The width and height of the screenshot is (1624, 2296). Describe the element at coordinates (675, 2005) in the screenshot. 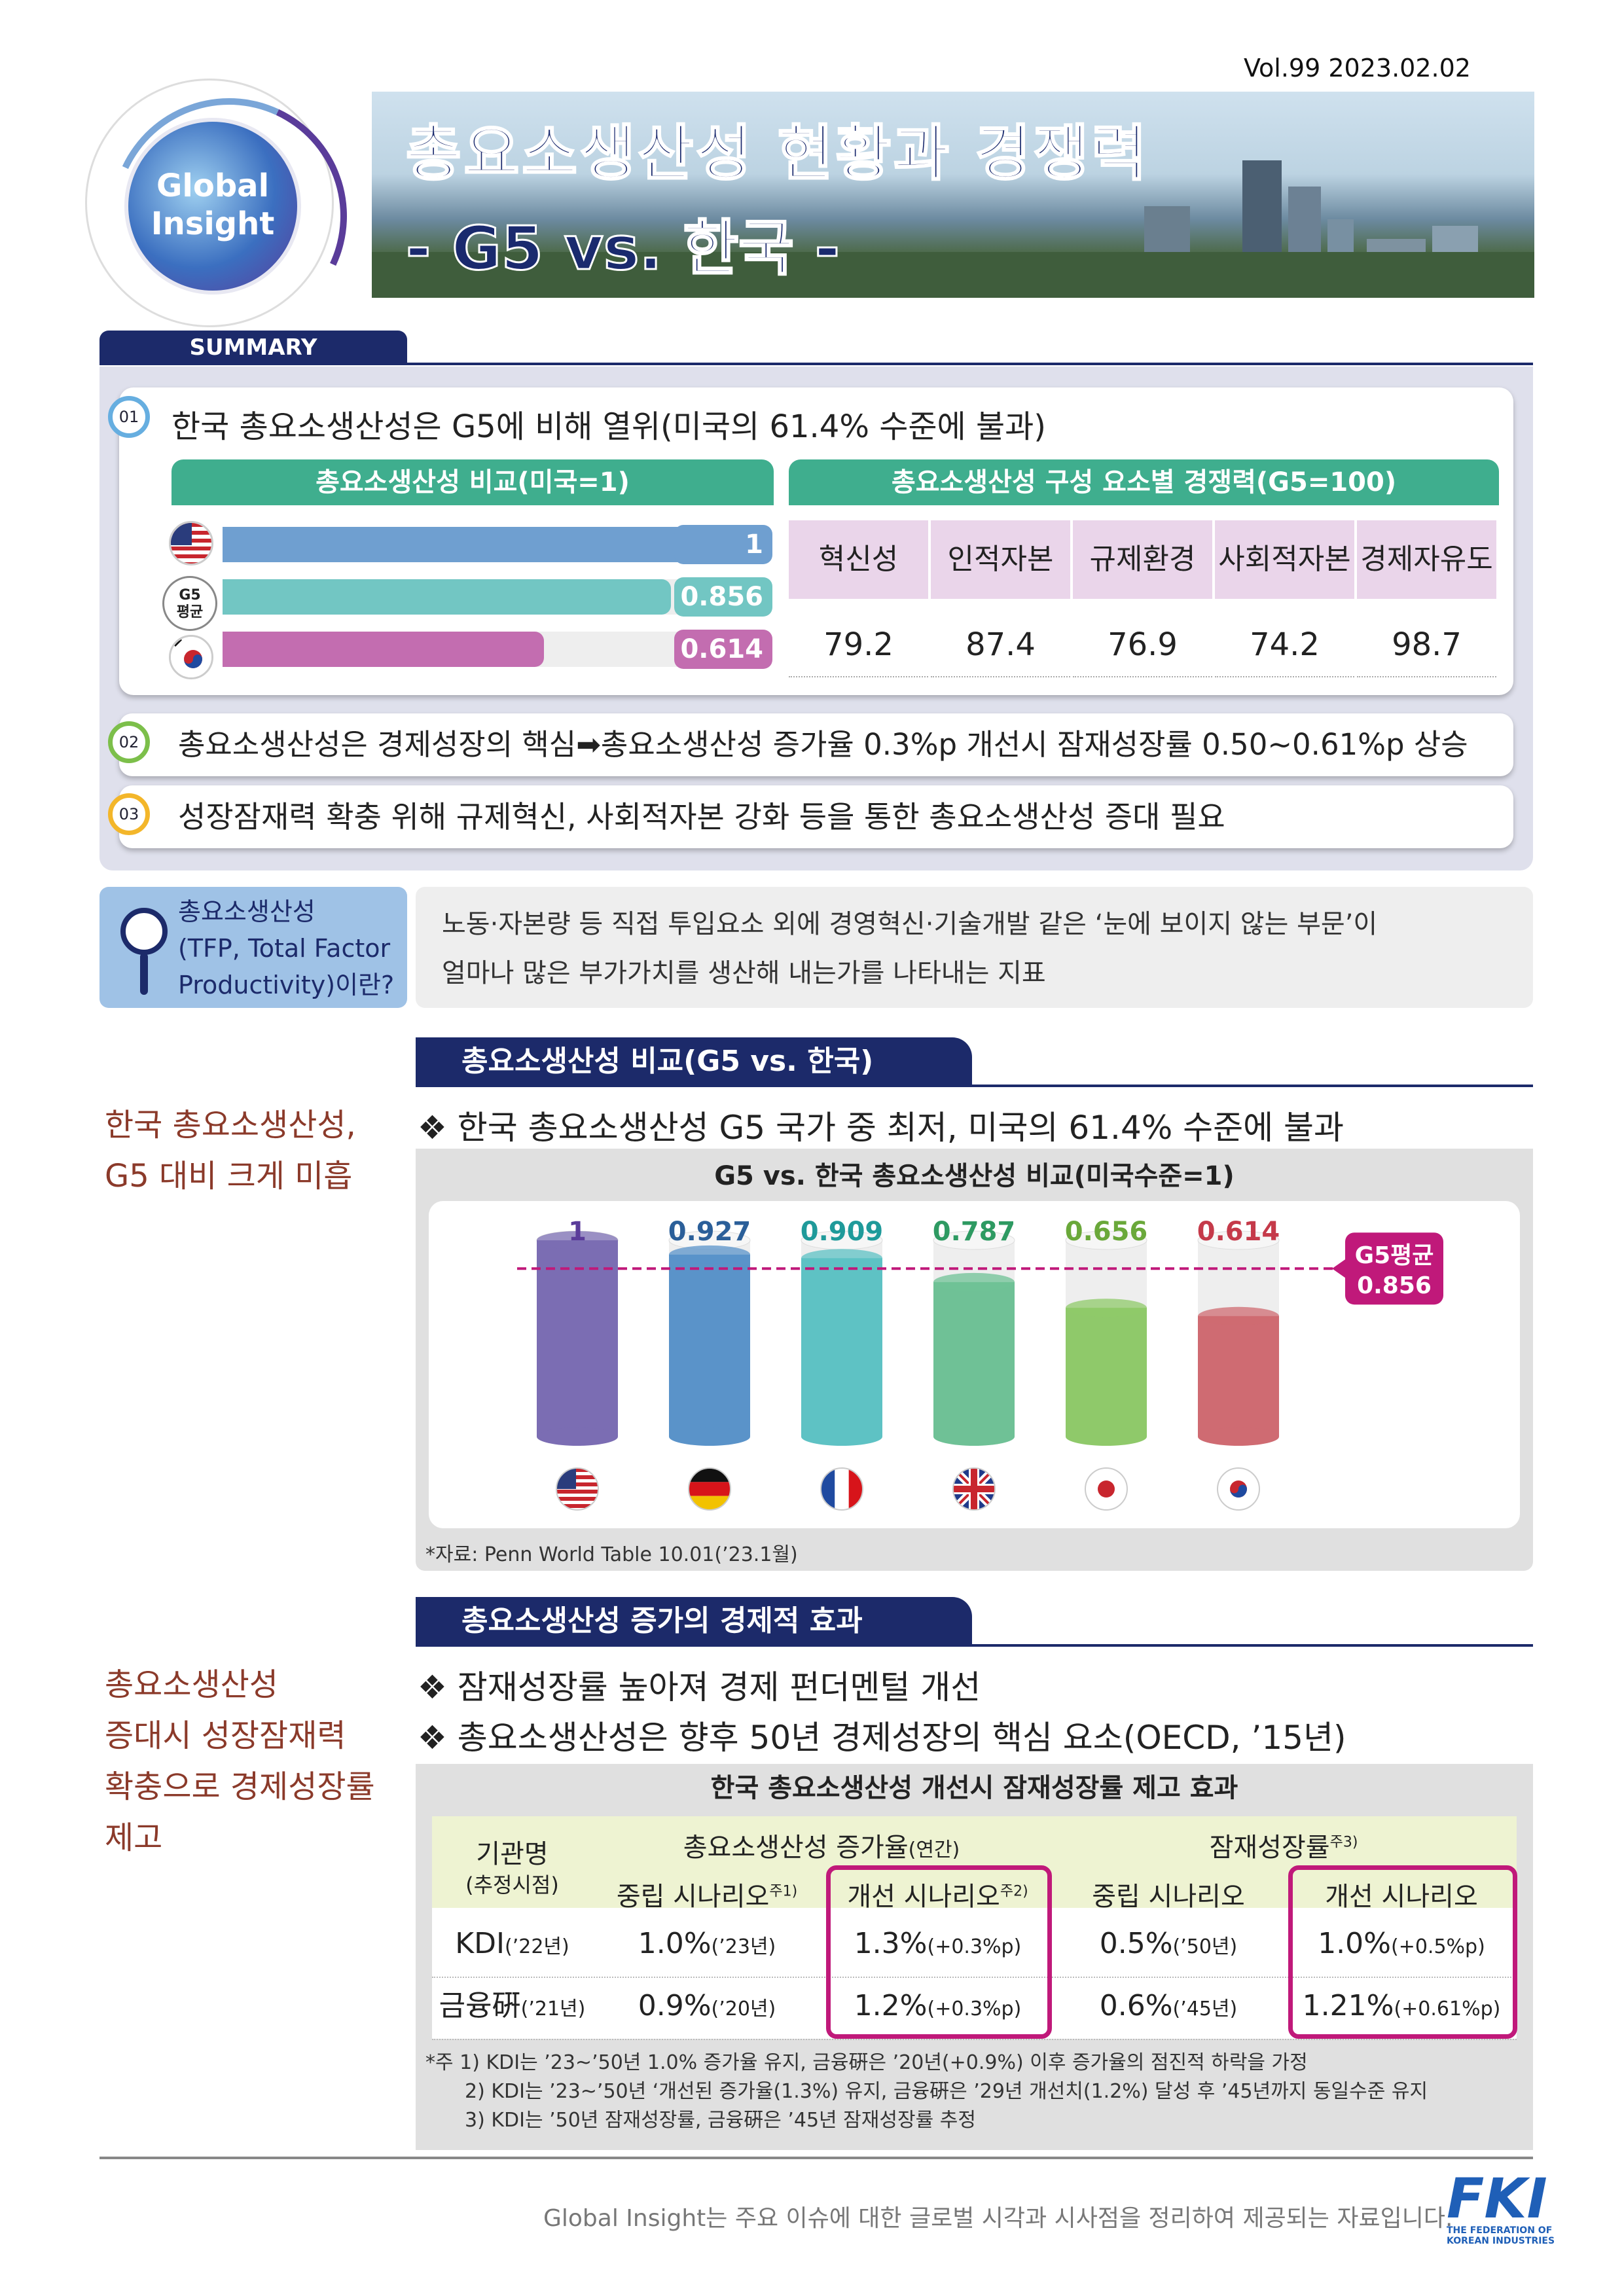

I see `row-1-cell-0-value: 0.9%` at that location.